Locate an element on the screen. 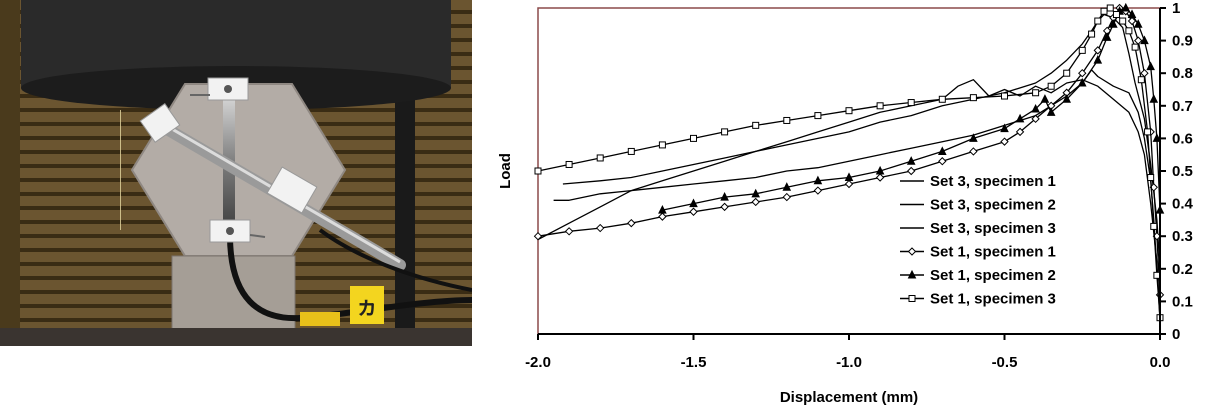  legend-label: Set 3, specimen 1 is located at coordinates (993, 181).